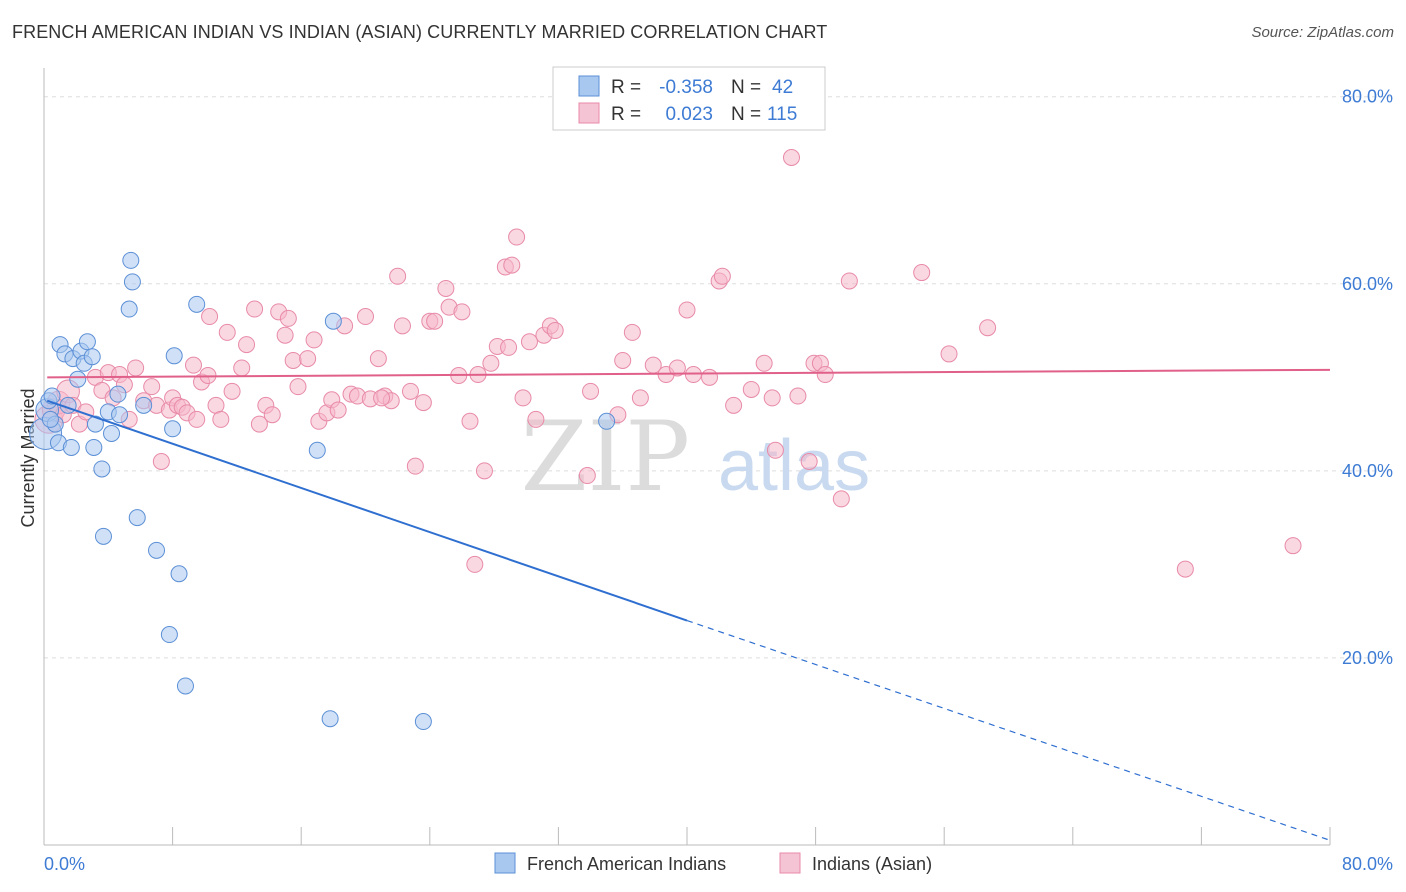 The width and height of the screenshot is (1406, 892). Describe the element at coordinates (626, 864) in the screenshot. I see `bottom-legend-label-french-american-indians: French American Indians` at that location.